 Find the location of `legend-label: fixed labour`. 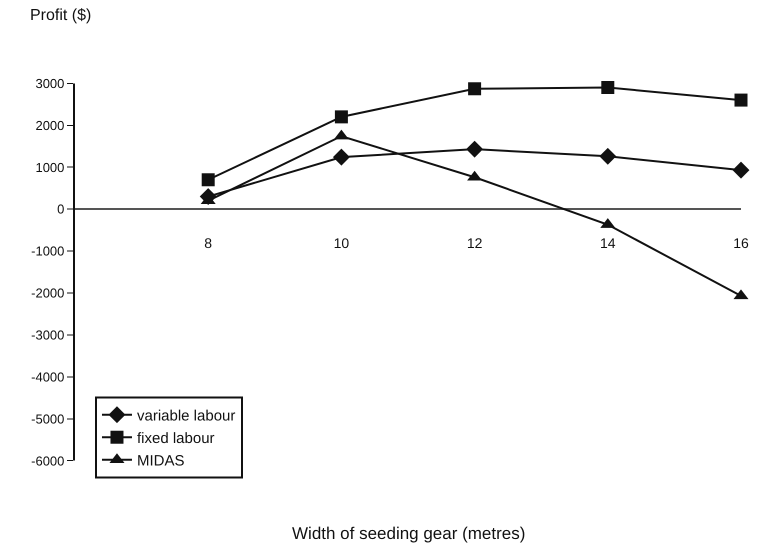

legend-label: fixed labour is located at coordinates (175, 439).